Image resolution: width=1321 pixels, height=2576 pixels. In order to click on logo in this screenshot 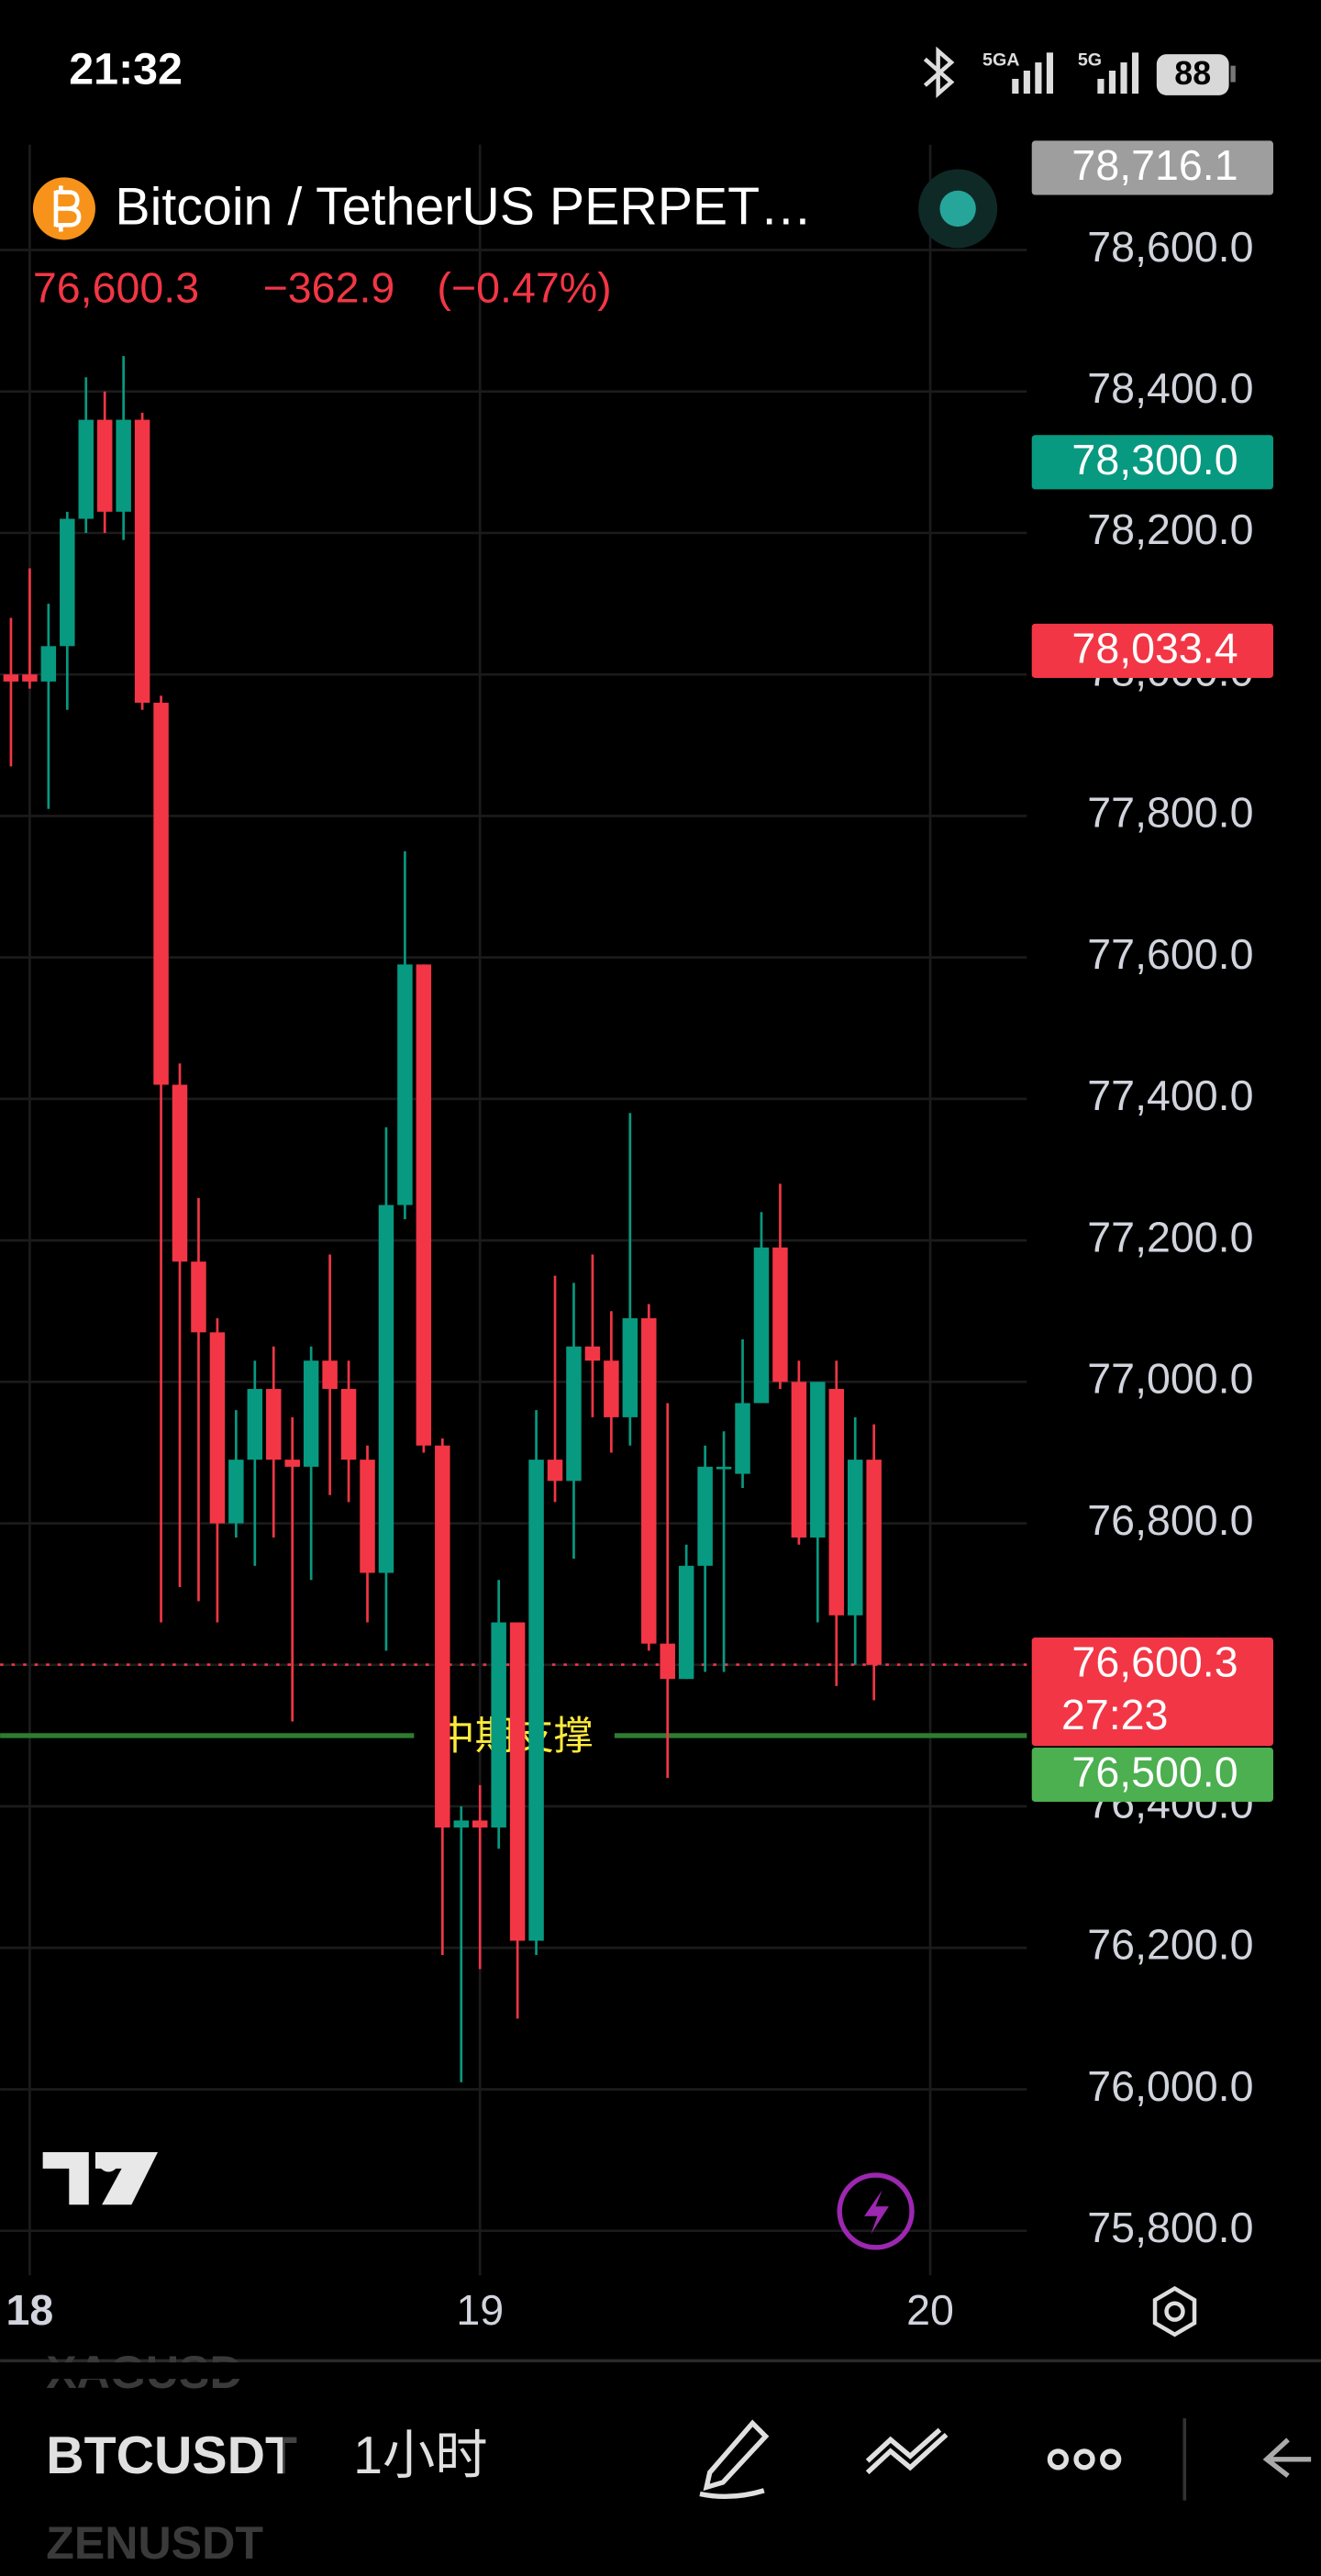, I will do `click(100, 2178)`.